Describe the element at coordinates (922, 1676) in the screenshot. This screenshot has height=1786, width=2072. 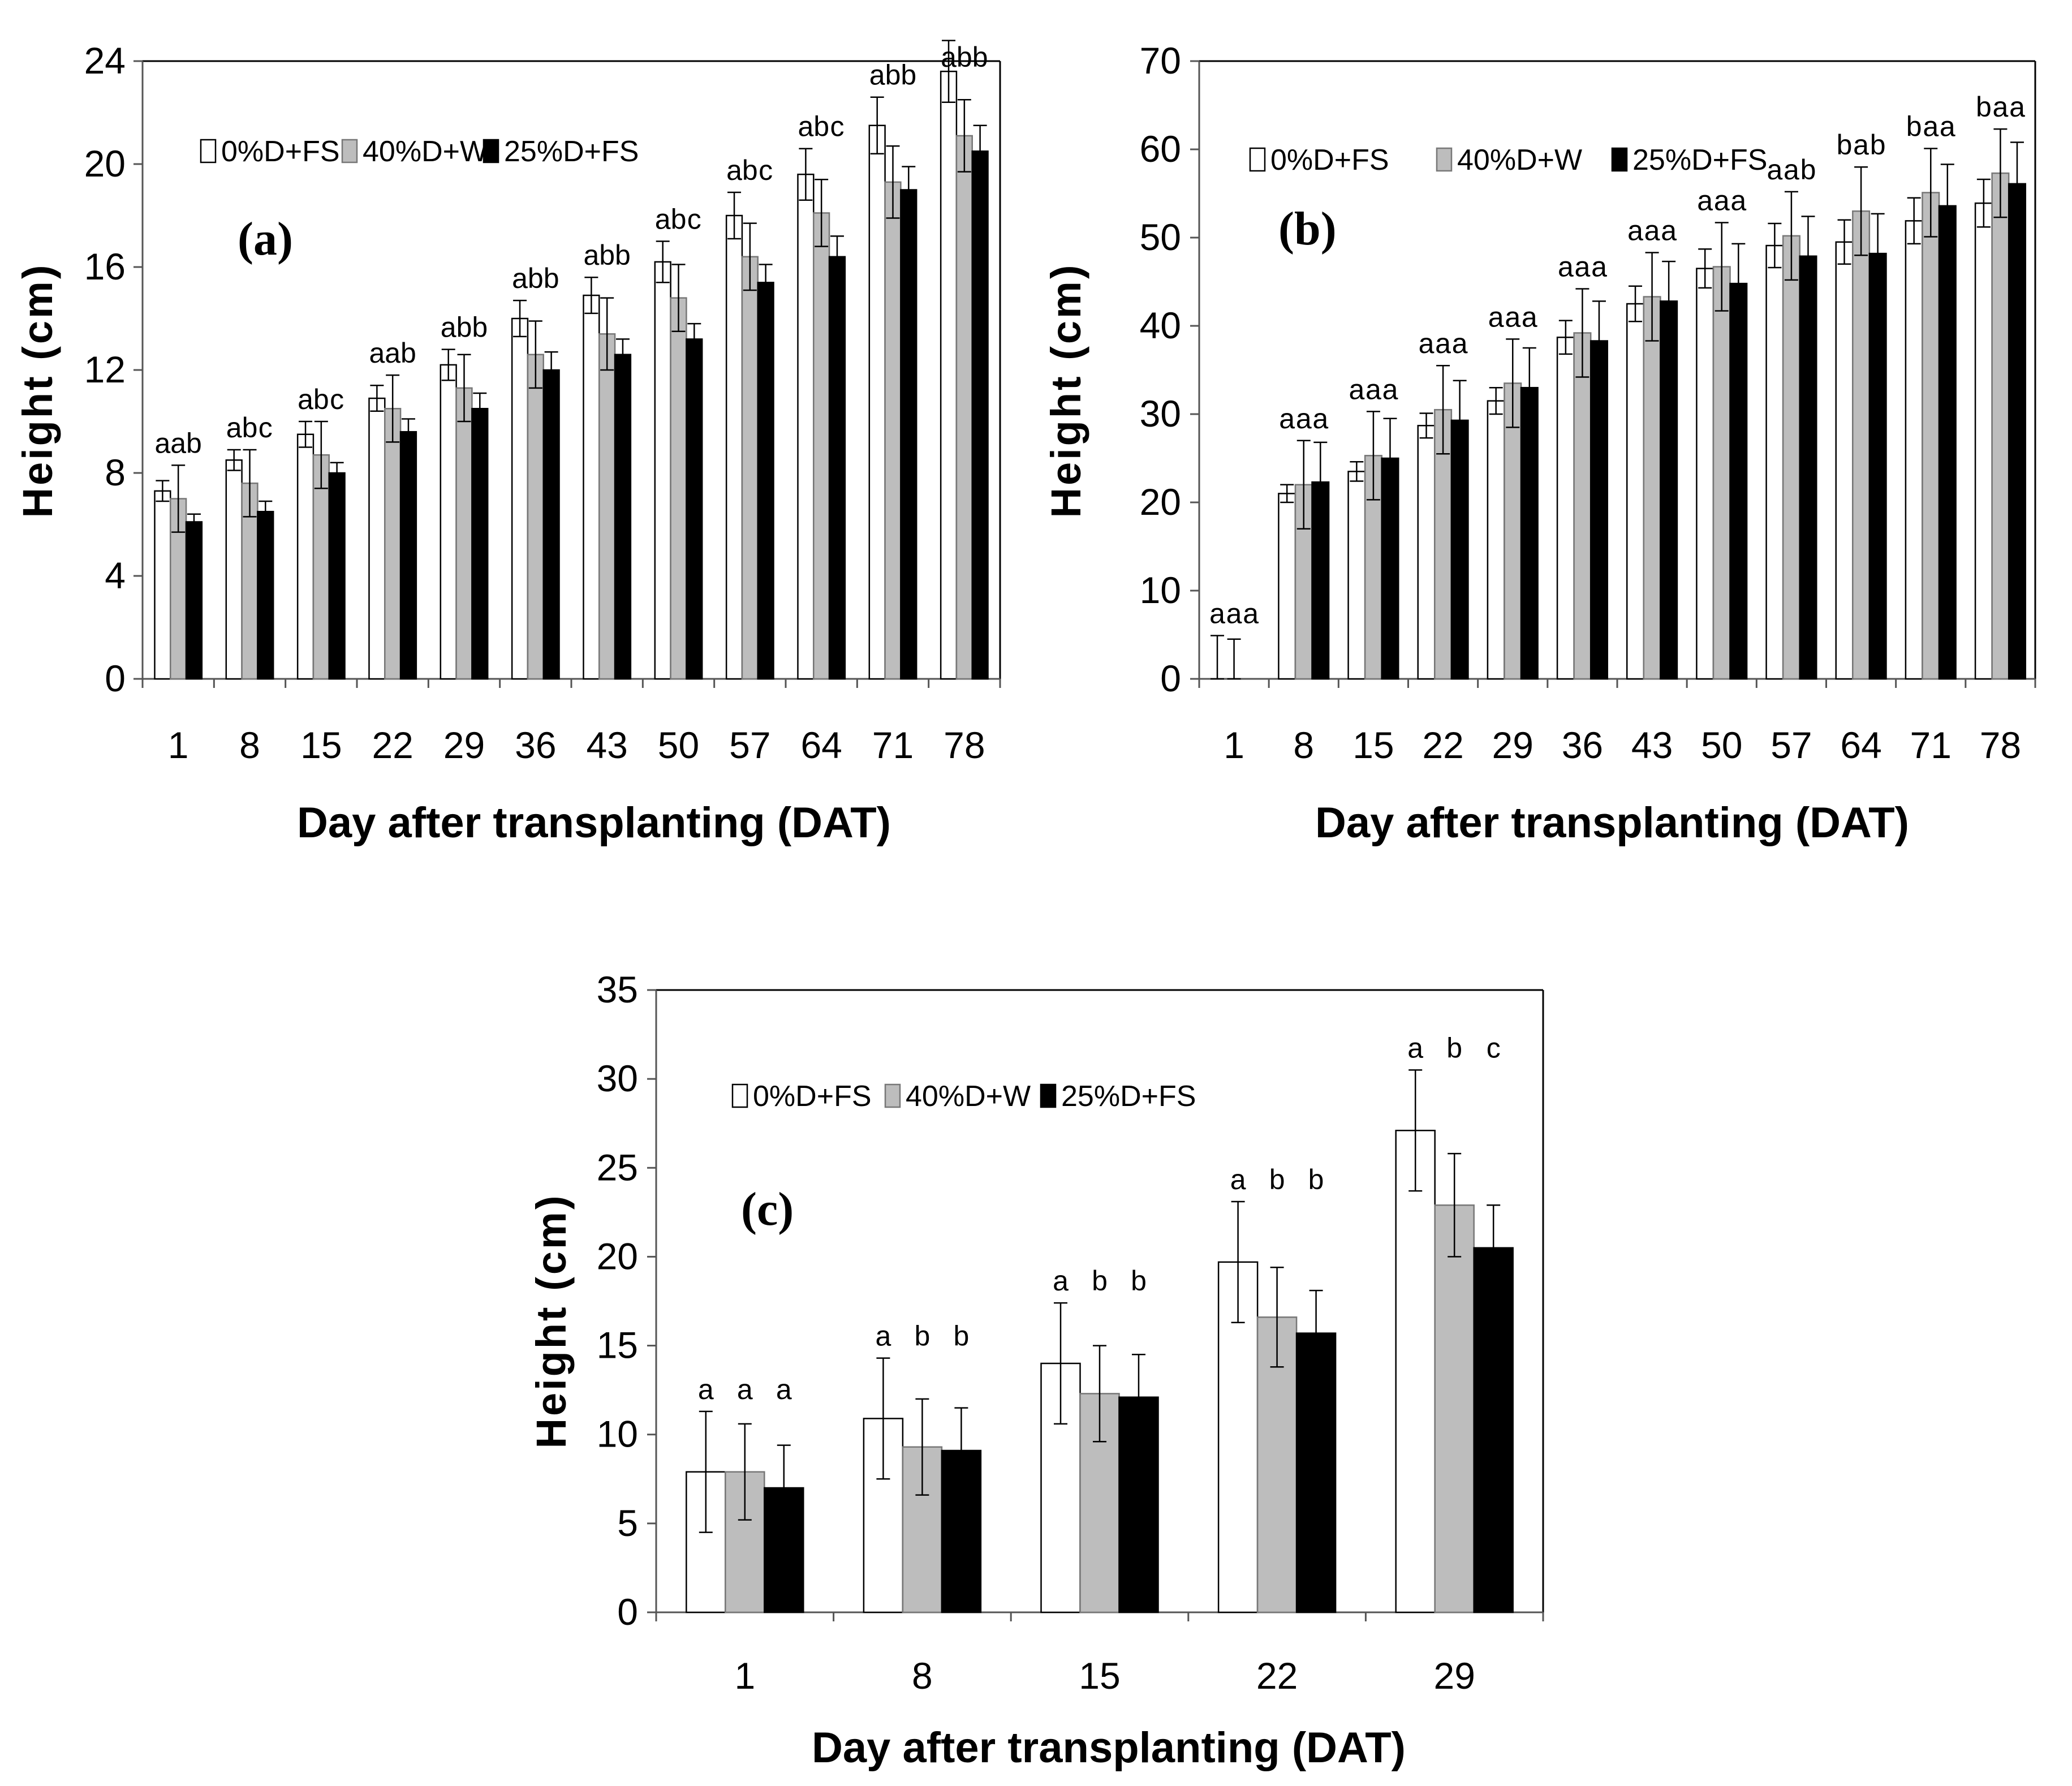
I see `x-tick-label: 8` at that location.